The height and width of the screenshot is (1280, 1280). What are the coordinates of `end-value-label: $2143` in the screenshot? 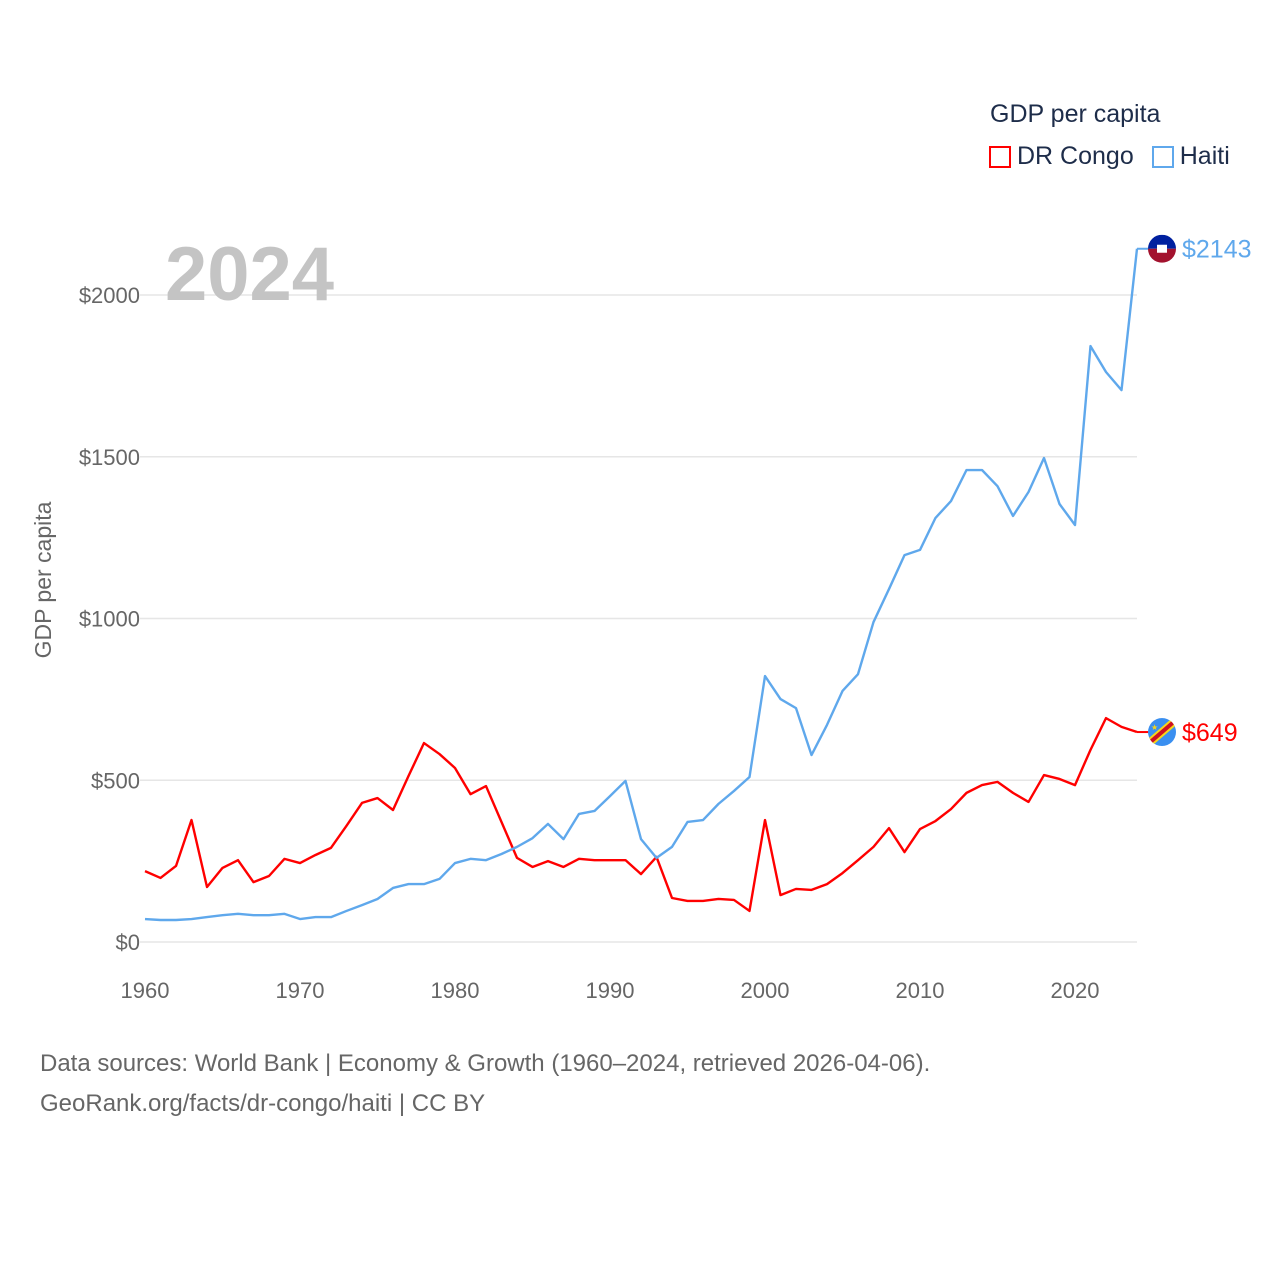 It's located at (1217, 250).